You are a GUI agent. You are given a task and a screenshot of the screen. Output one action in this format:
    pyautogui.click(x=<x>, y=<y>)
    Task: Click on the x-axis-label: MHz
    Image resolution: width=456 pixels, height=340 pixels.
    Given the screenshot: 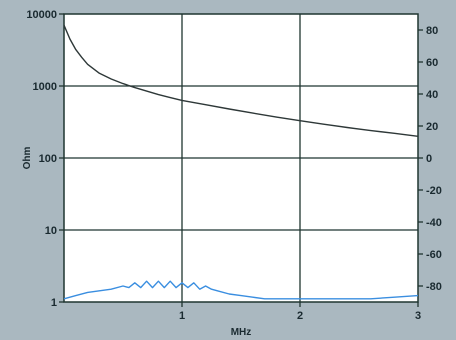 What is the action you would take?
    pyautogui.click(x=241, y=332)
    